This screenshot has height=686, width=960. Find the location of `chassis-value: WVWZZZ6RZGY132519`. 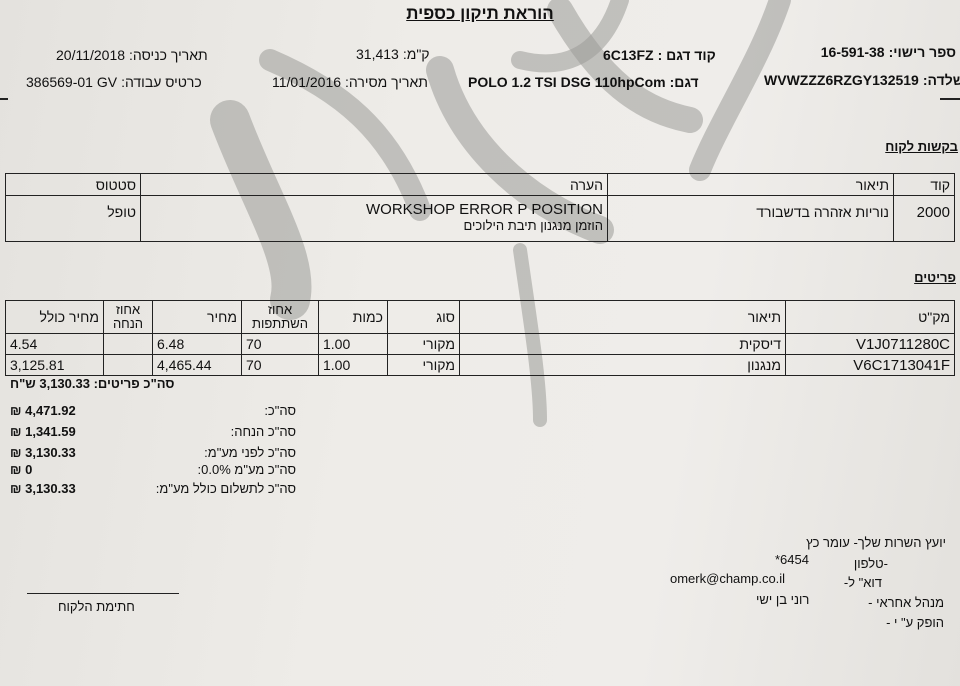

chassis-value: WVWZZZ6RZGY132519 is located at coordinates (841, 80).